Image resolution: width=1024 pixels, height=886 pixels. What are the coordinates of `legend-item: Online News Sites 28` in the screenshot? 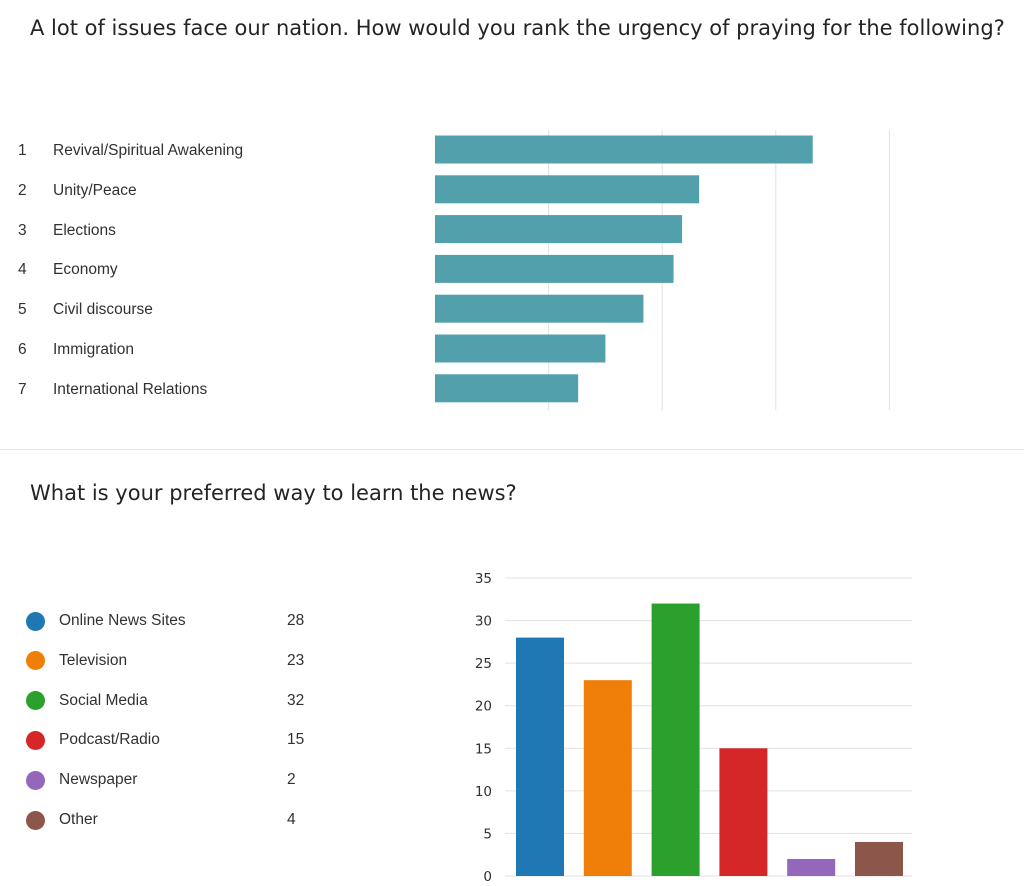 It's located at (186, 621).